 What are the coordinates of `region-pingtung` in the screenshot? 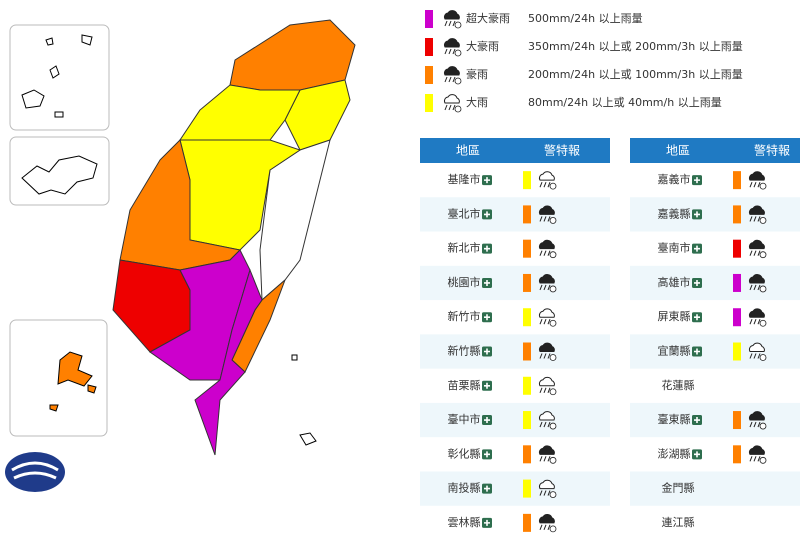 It's located at (228, 362).